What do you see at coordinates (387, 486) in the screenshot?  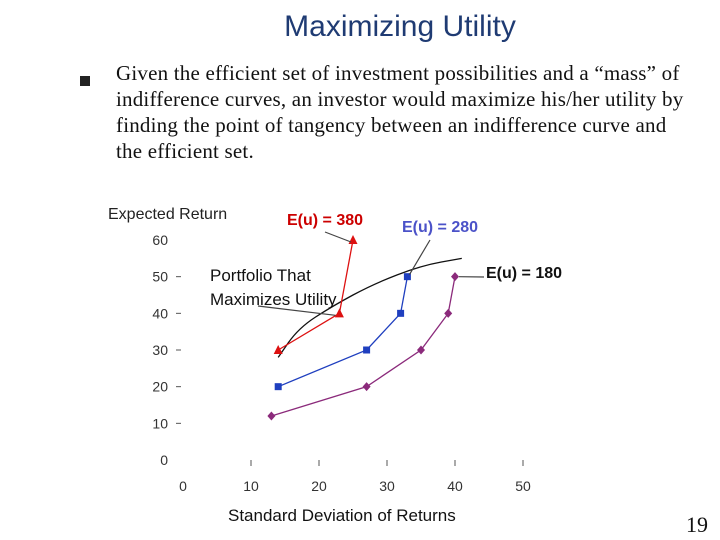 I see `x-tick-label: 30` at bounding box center [387, 486].